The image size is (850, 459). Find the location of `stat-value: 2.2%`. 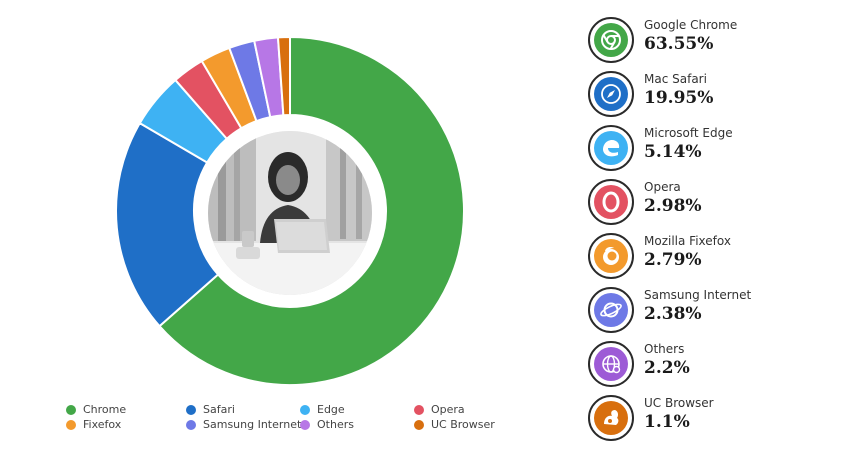

stat-value: 2.2% is located at coordinates (667, 368).